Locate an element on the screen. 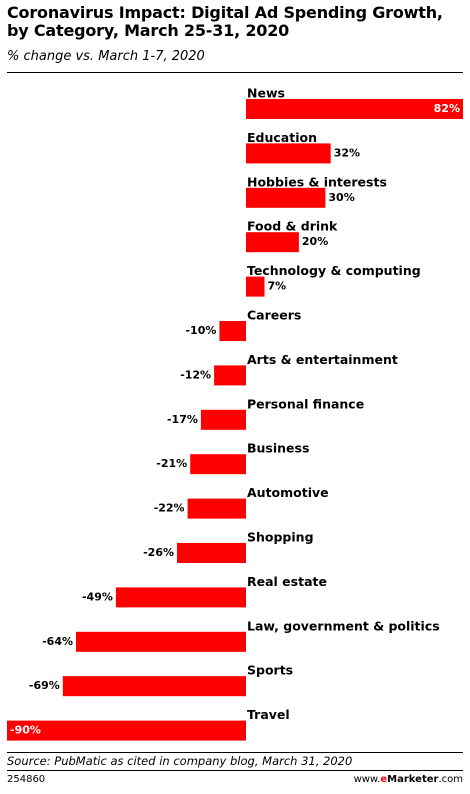 Image resolution: width=470 pixels, height=794 pixels. value-label-careers: -10% is located at coordinates (200, 330).